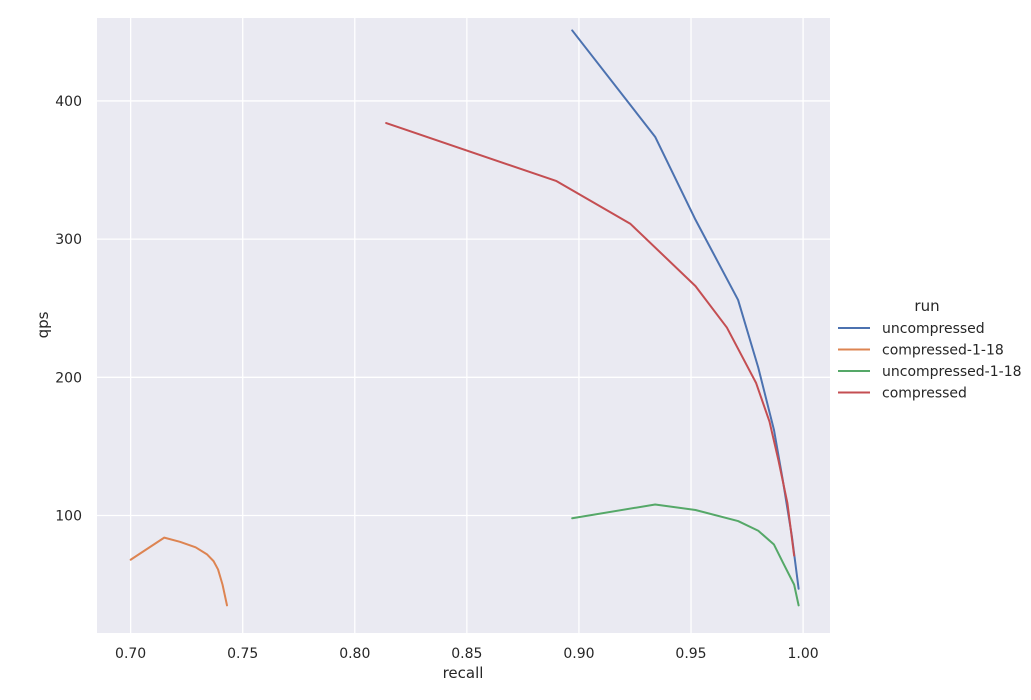  I want to click on legend-title: run, so click(926, 306).